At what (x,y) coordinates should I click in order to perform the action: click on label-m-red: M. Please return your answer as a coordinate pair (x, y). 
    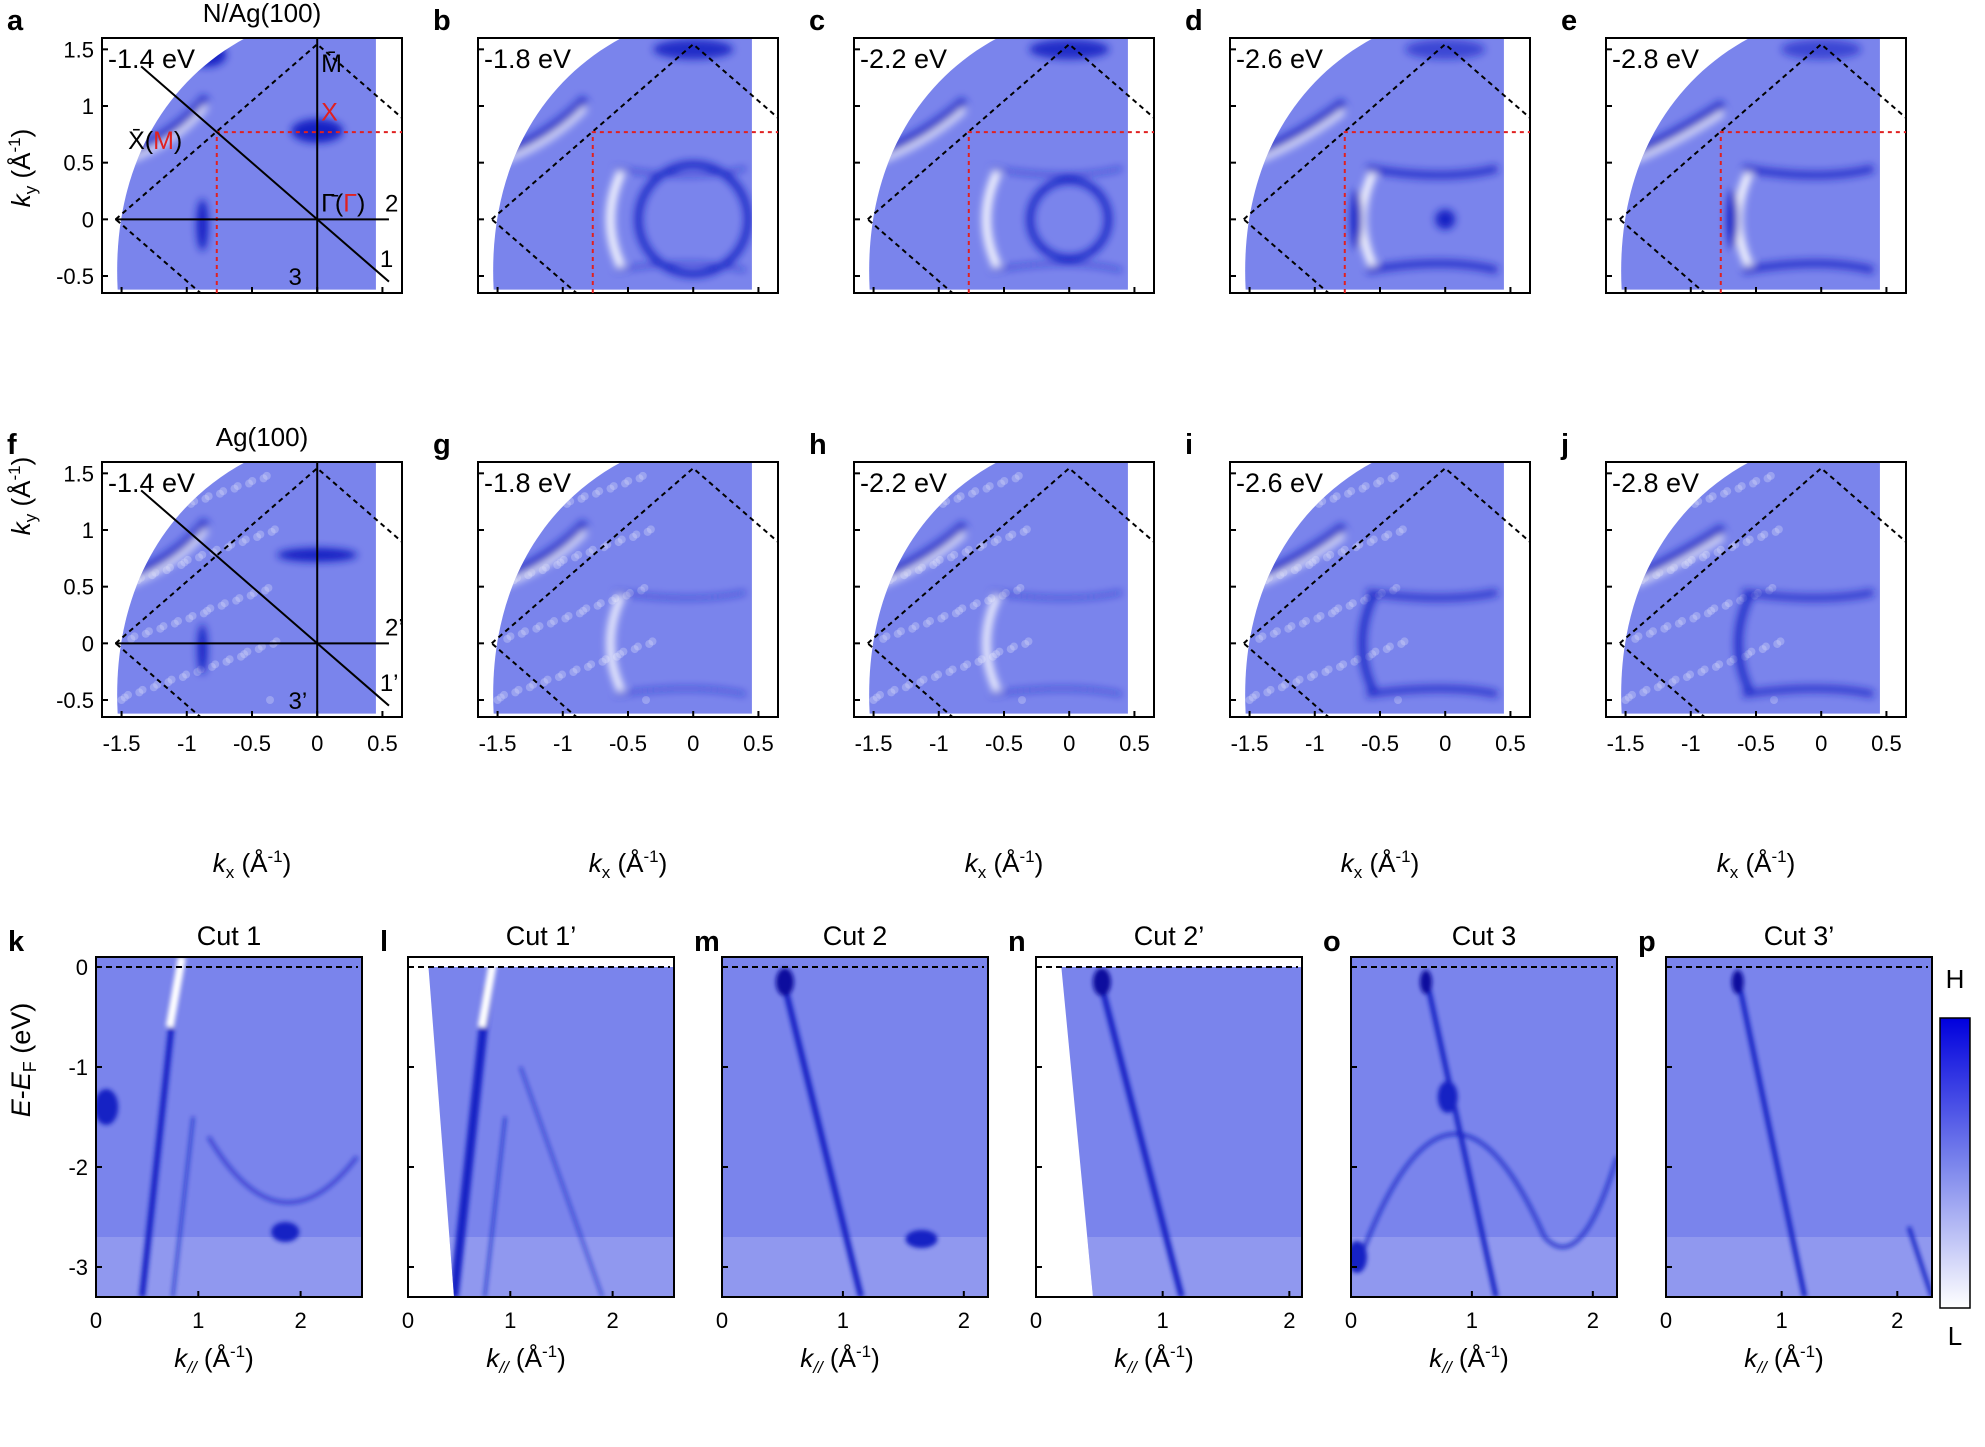
    Looking at the image, I should click on (163, 141).